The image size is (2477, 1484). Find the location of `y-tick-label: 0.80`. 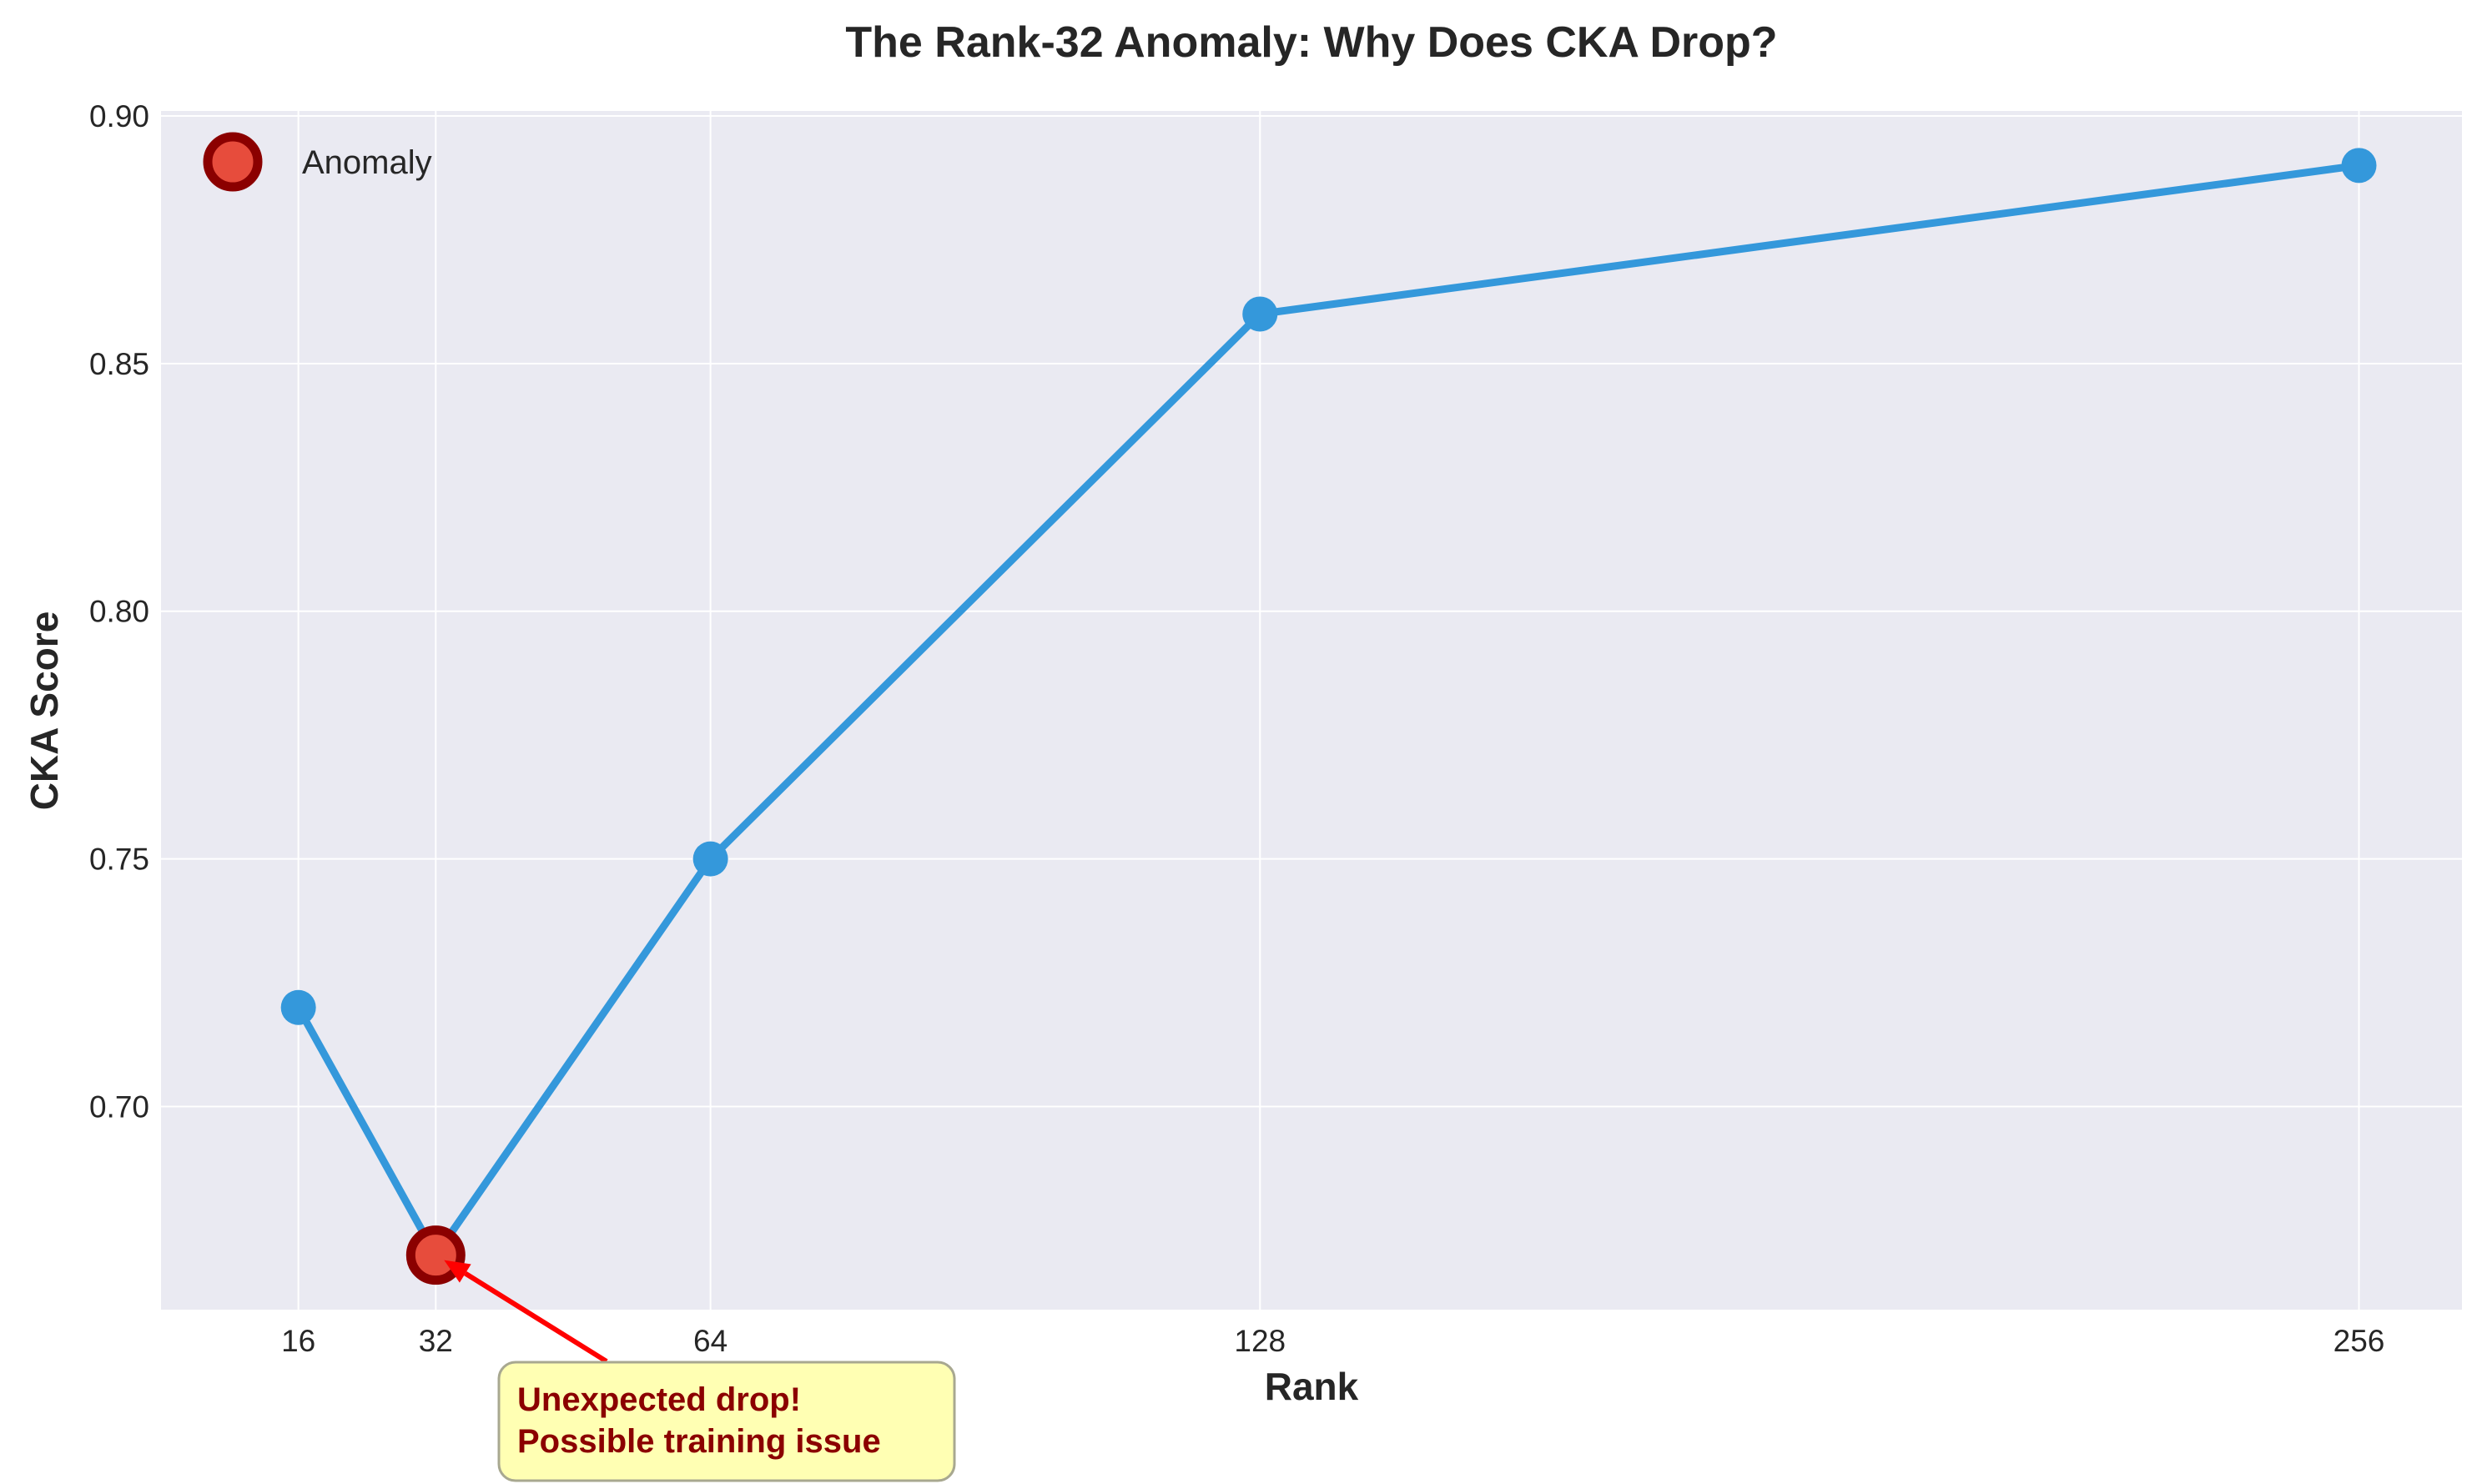

y-tick-label: 0.80 is located at coordinates (119, 612).